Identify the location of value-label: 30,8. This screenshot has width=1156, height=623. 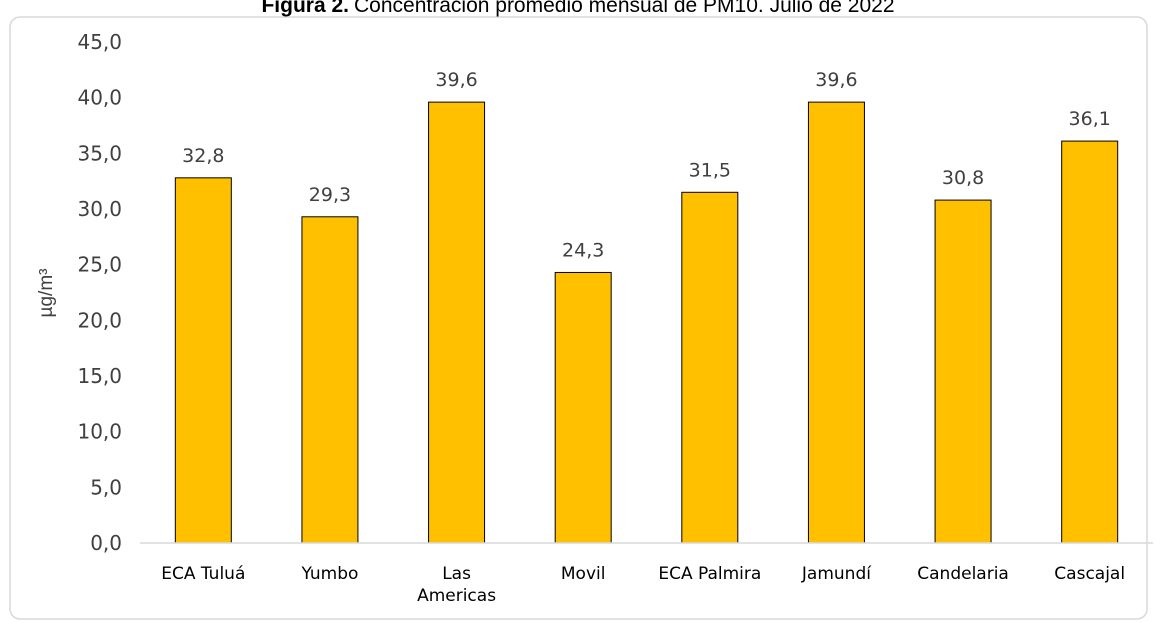
(963, 178).